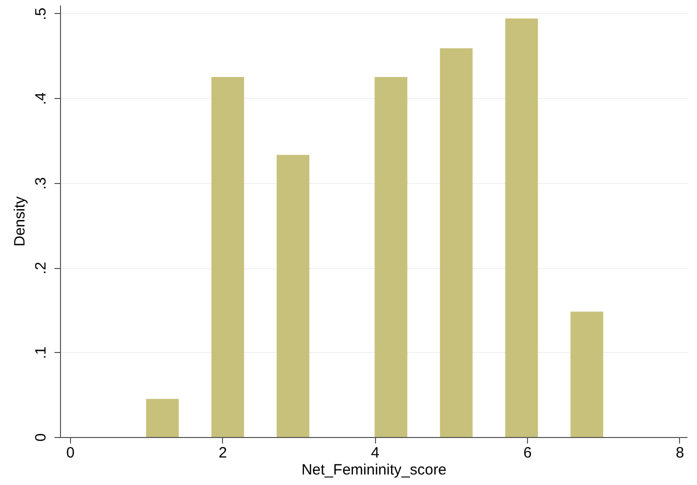 Image resolution: width=697 pixels, height=485 pixels. Describe the element at coordinates (374, 470) in the screenshot. I see `x-axis-title: Net_Femininity_score` at that location.